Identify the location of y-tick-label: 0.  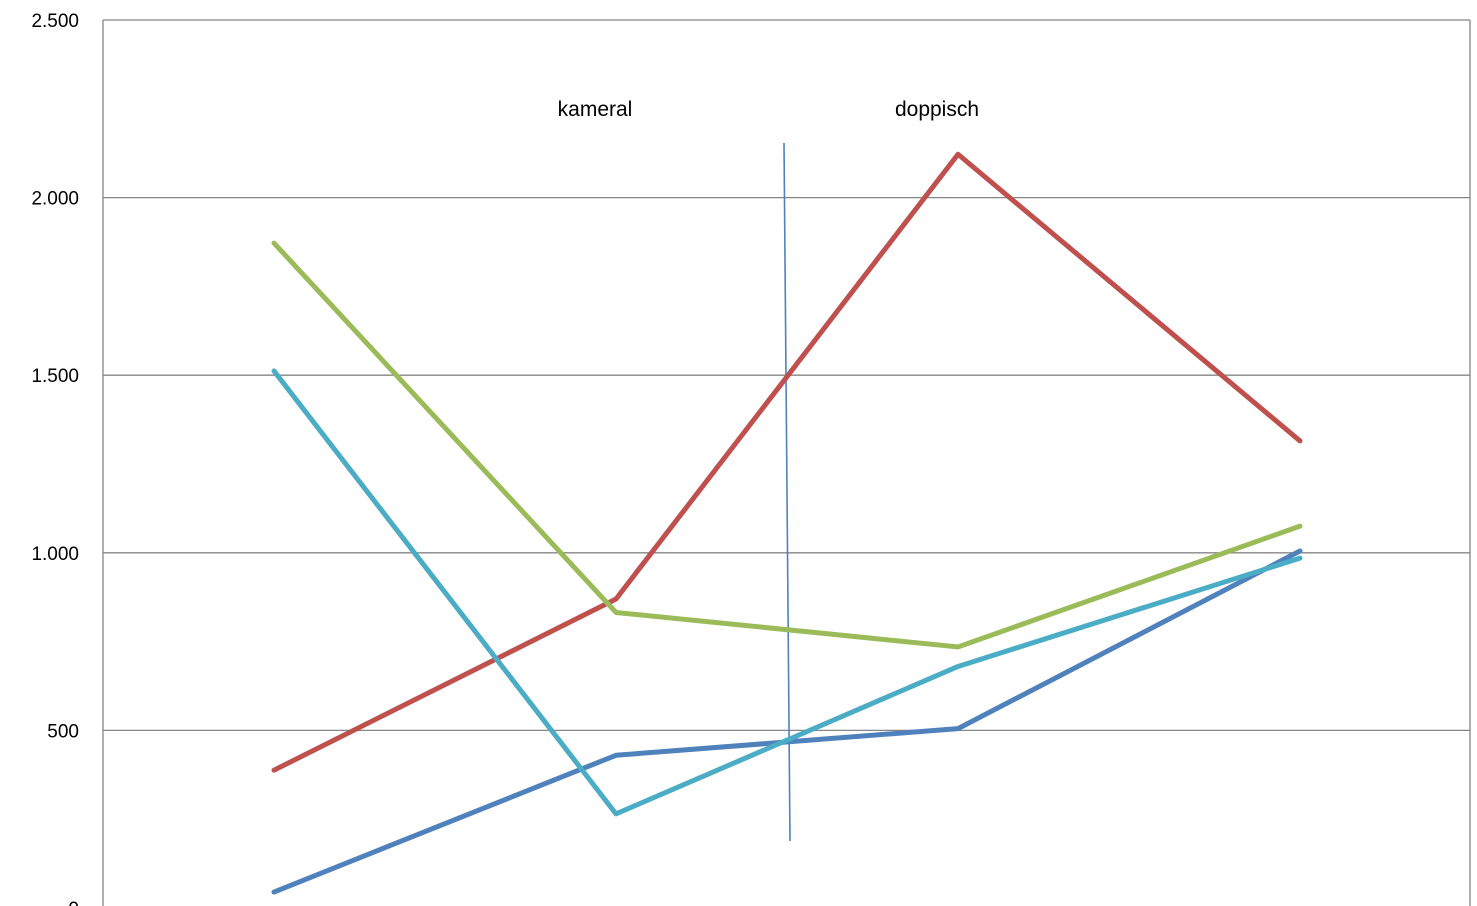
(73, 902).